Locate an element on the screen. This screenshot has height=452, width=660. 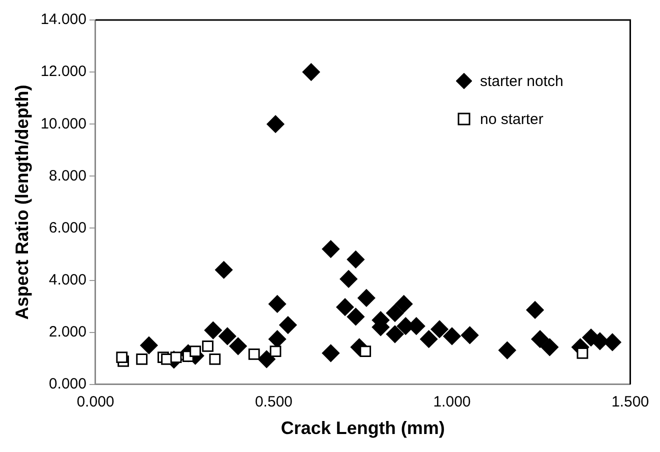
y-tick-label: 10.000 is located at coordinates (63, 123).